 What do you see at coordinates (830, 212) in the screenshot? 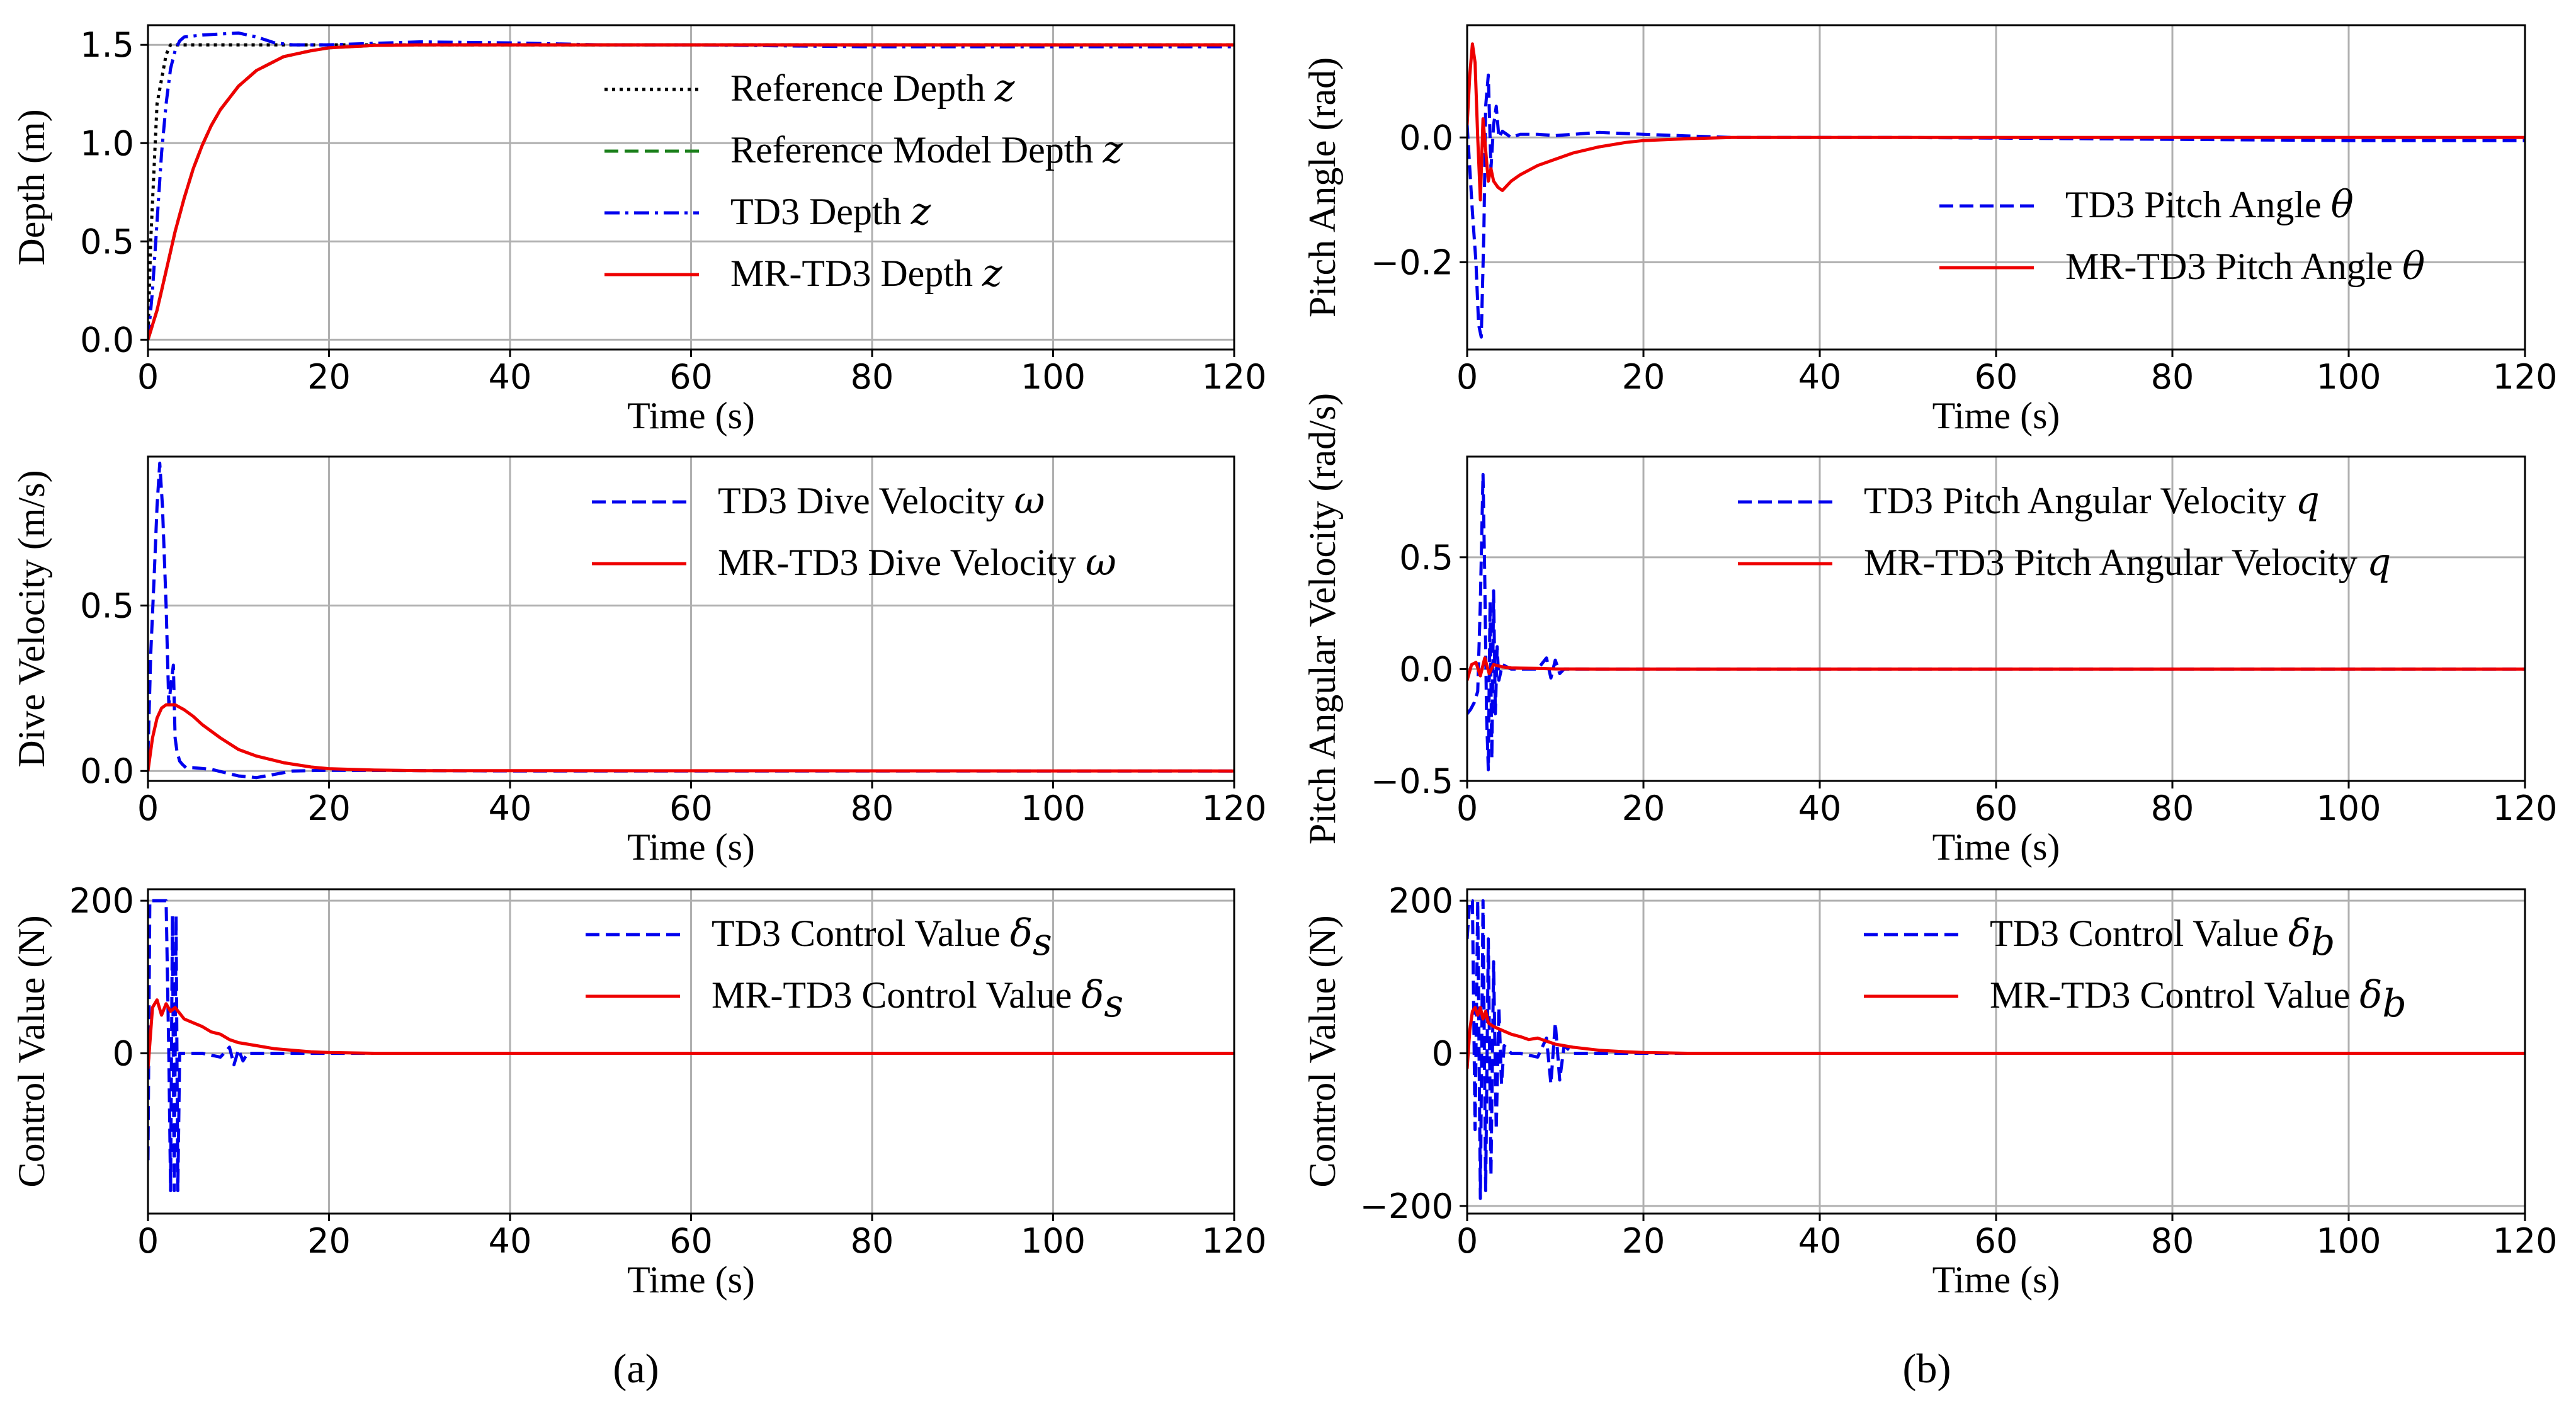
I see `legend-label: TD3 Depth z` at bounding box center [830, 212].